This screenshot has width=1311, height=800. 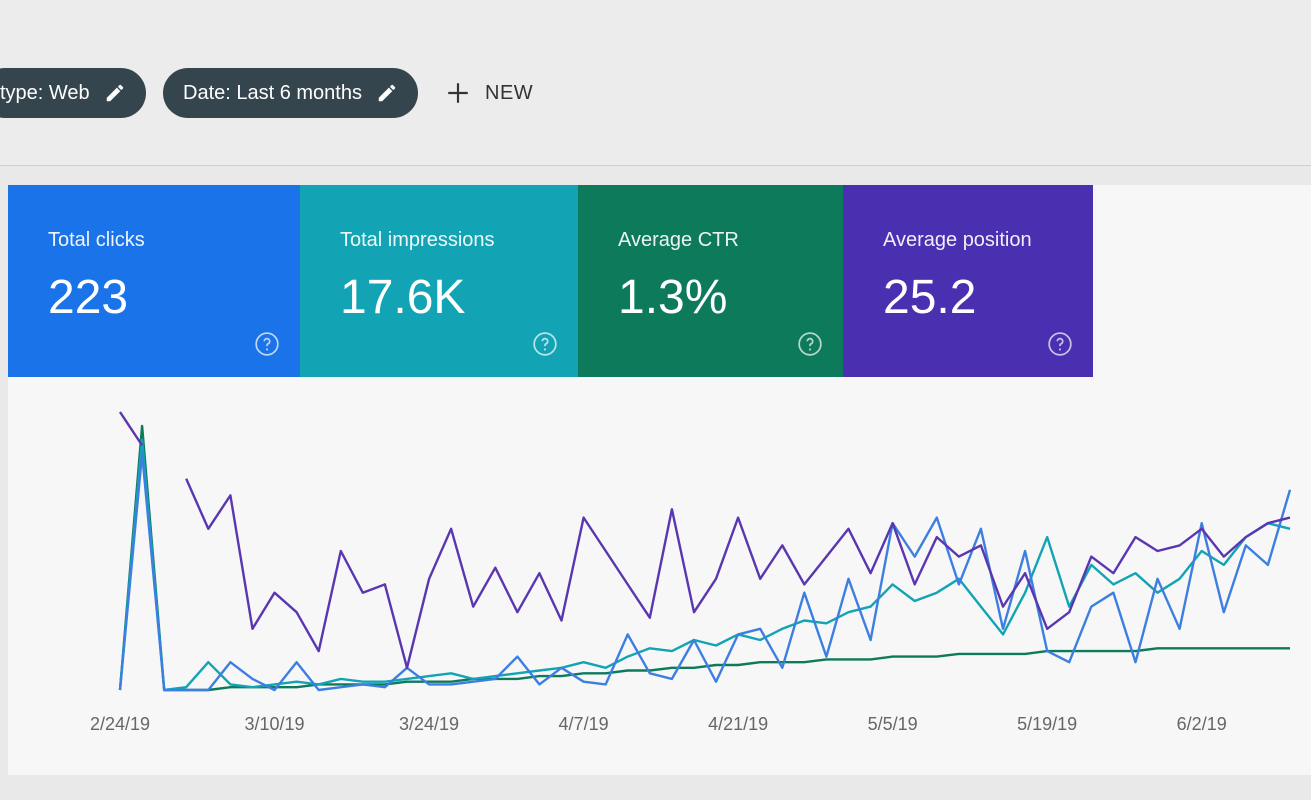 What do you see at coordinates (403, 297) in the screenshot?
I see `metric-value: 17.6K` at bounding box center [403, 297].